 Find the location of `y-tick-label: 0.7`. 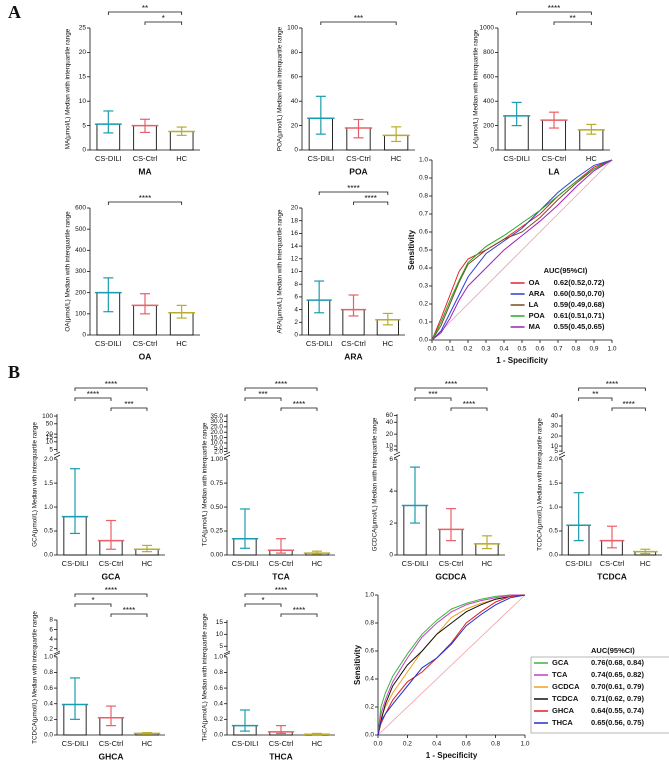

y-tick-label: 0.7 is located at coordinates (423, 214).